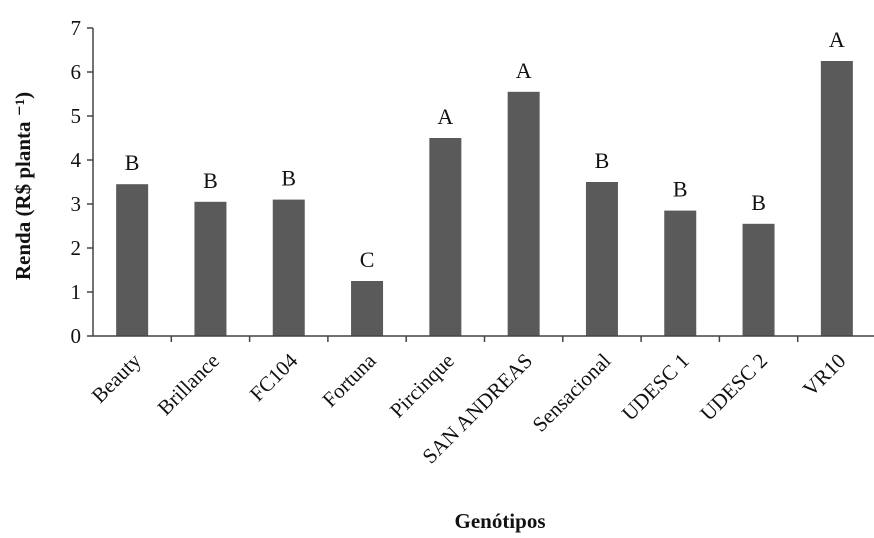  I want to click on x-tick-label: UDESC 2, so click(733, 387).